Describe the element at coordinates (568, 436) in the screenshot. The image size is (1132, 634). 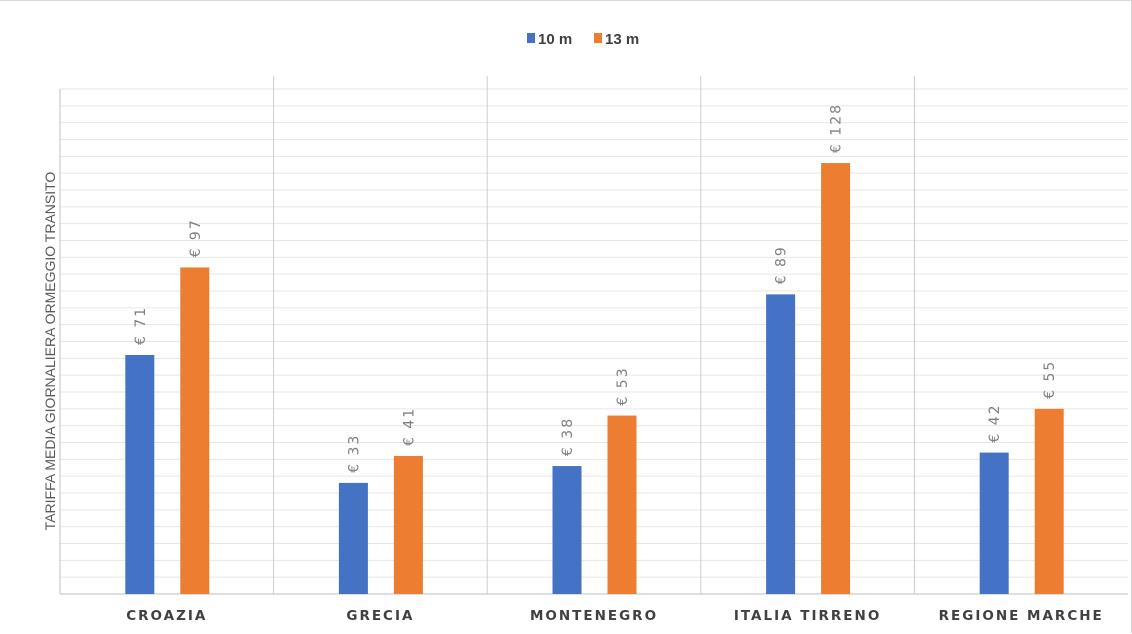
I see `data-label: € 38` at that location.